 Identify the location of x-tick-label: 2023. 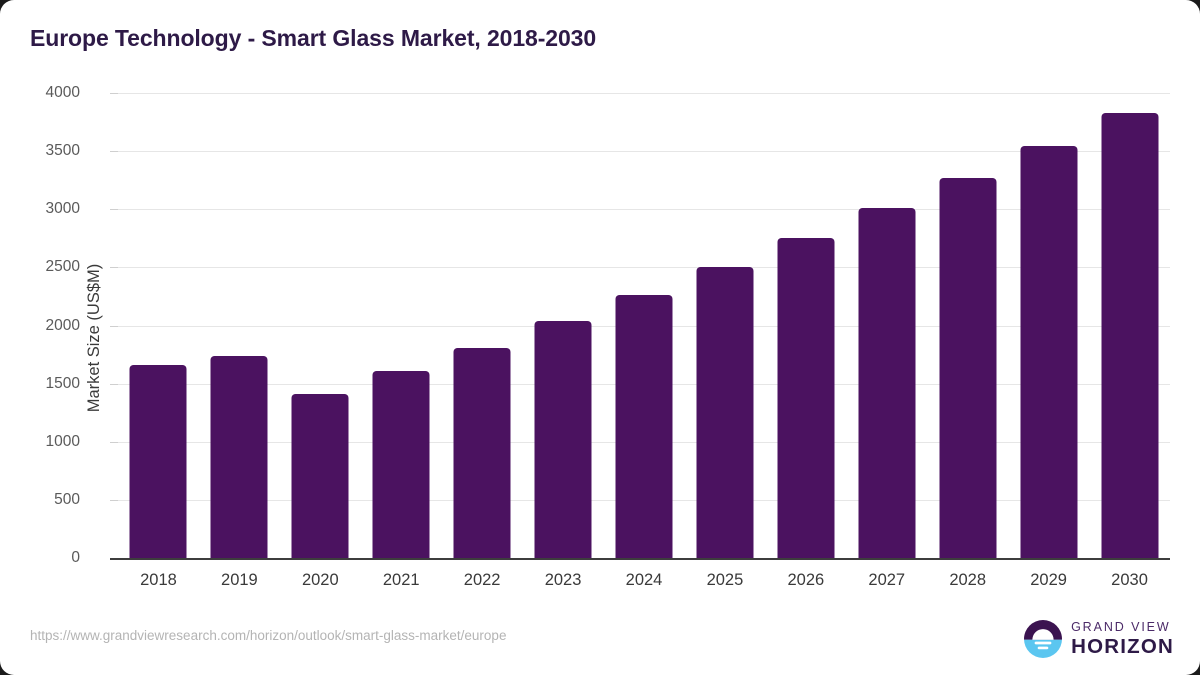
(563, 580).